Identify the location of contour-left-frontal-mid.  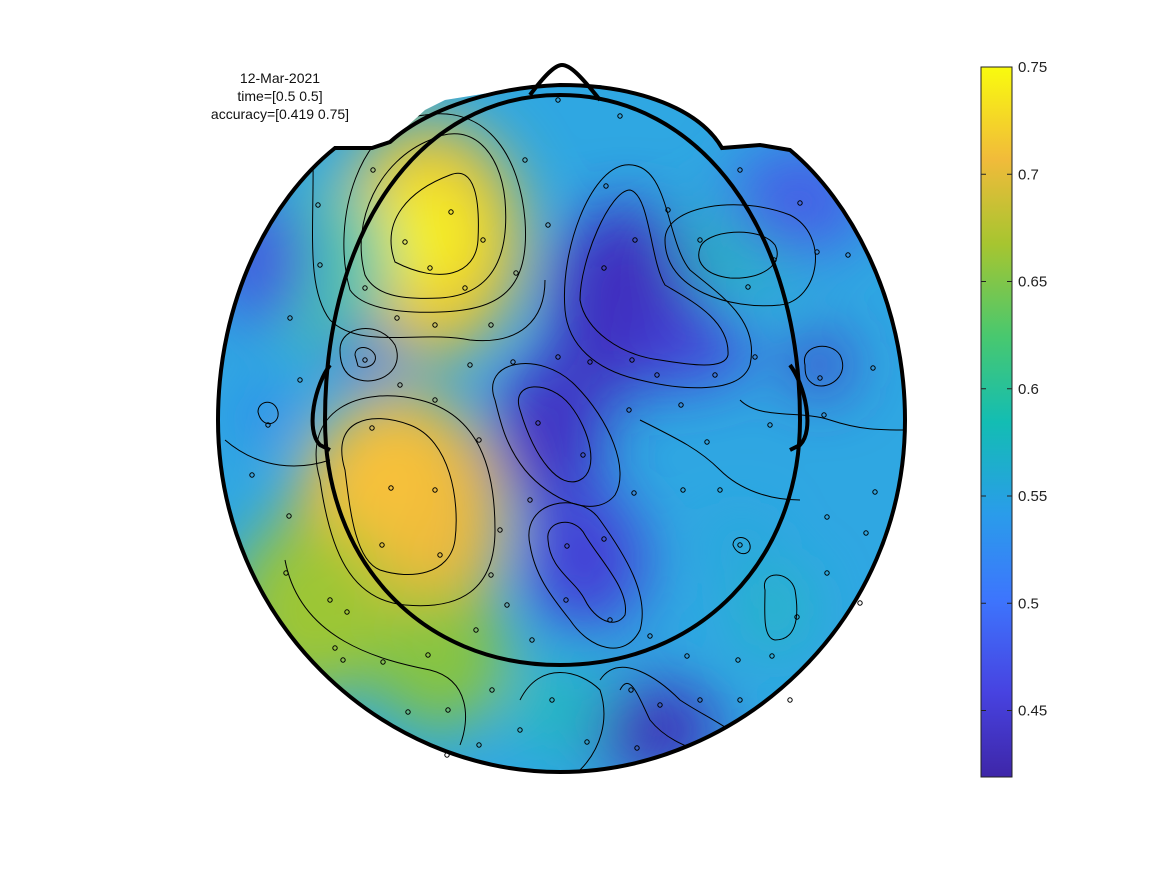
(433, 216).